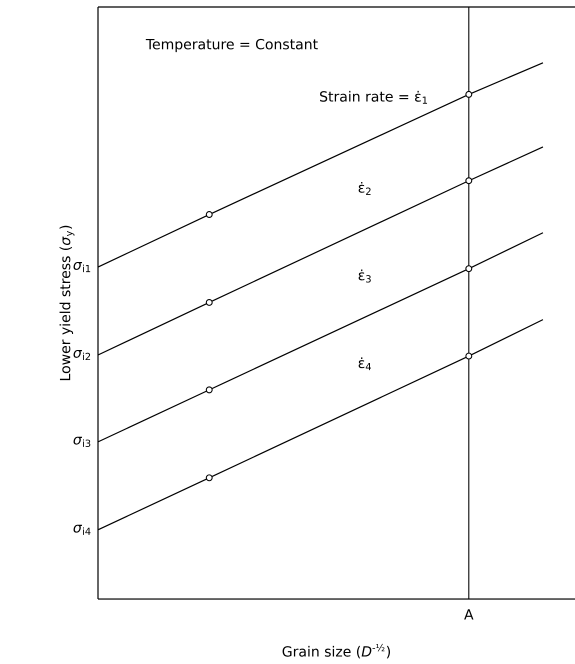 Image resolution: width=575 pixels, height=664 pixels. I want to click on text: ε̇$_{2}$, so click(364, 188).